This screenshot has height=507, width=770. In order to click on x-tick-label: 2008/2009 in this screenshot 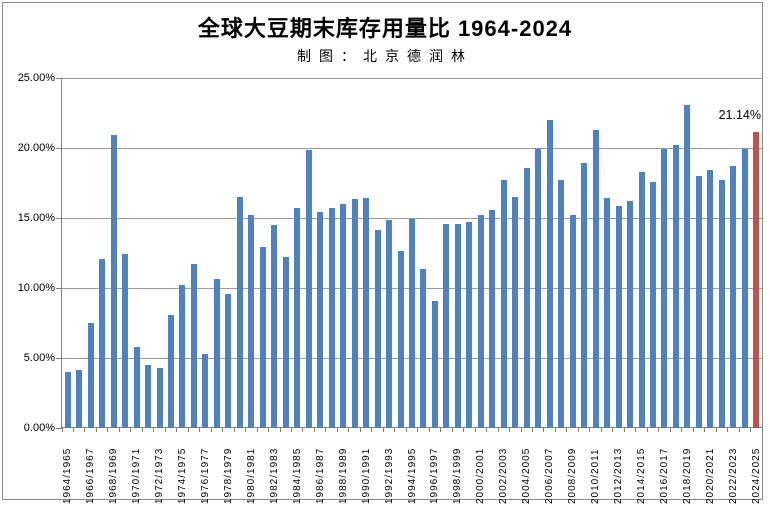, I will do `click(573, 475)`.